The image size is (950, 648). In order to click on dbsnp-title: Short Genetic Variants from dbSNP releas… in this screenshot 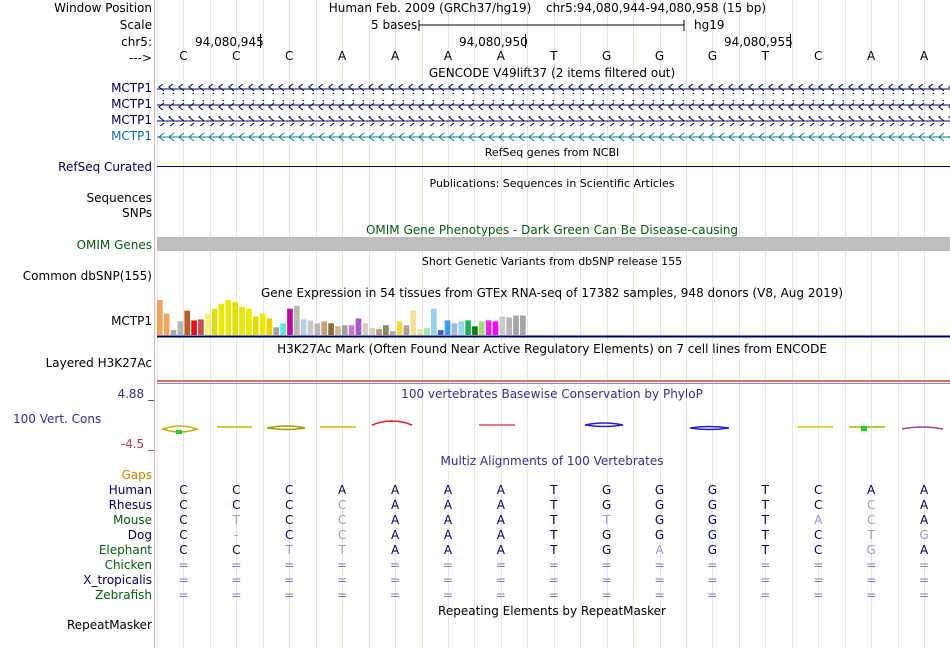, I will do `click(552, 261)`.